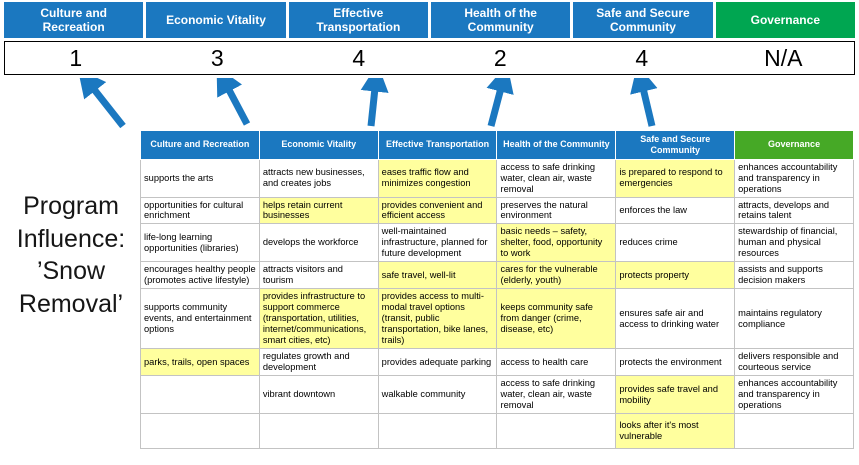 This screenshot has width=859, height=465. What do you see at coordinates (76, 57) in the screenshot?
I see `score-culture-and-recreation: 1` at bounding box center [76, 57].